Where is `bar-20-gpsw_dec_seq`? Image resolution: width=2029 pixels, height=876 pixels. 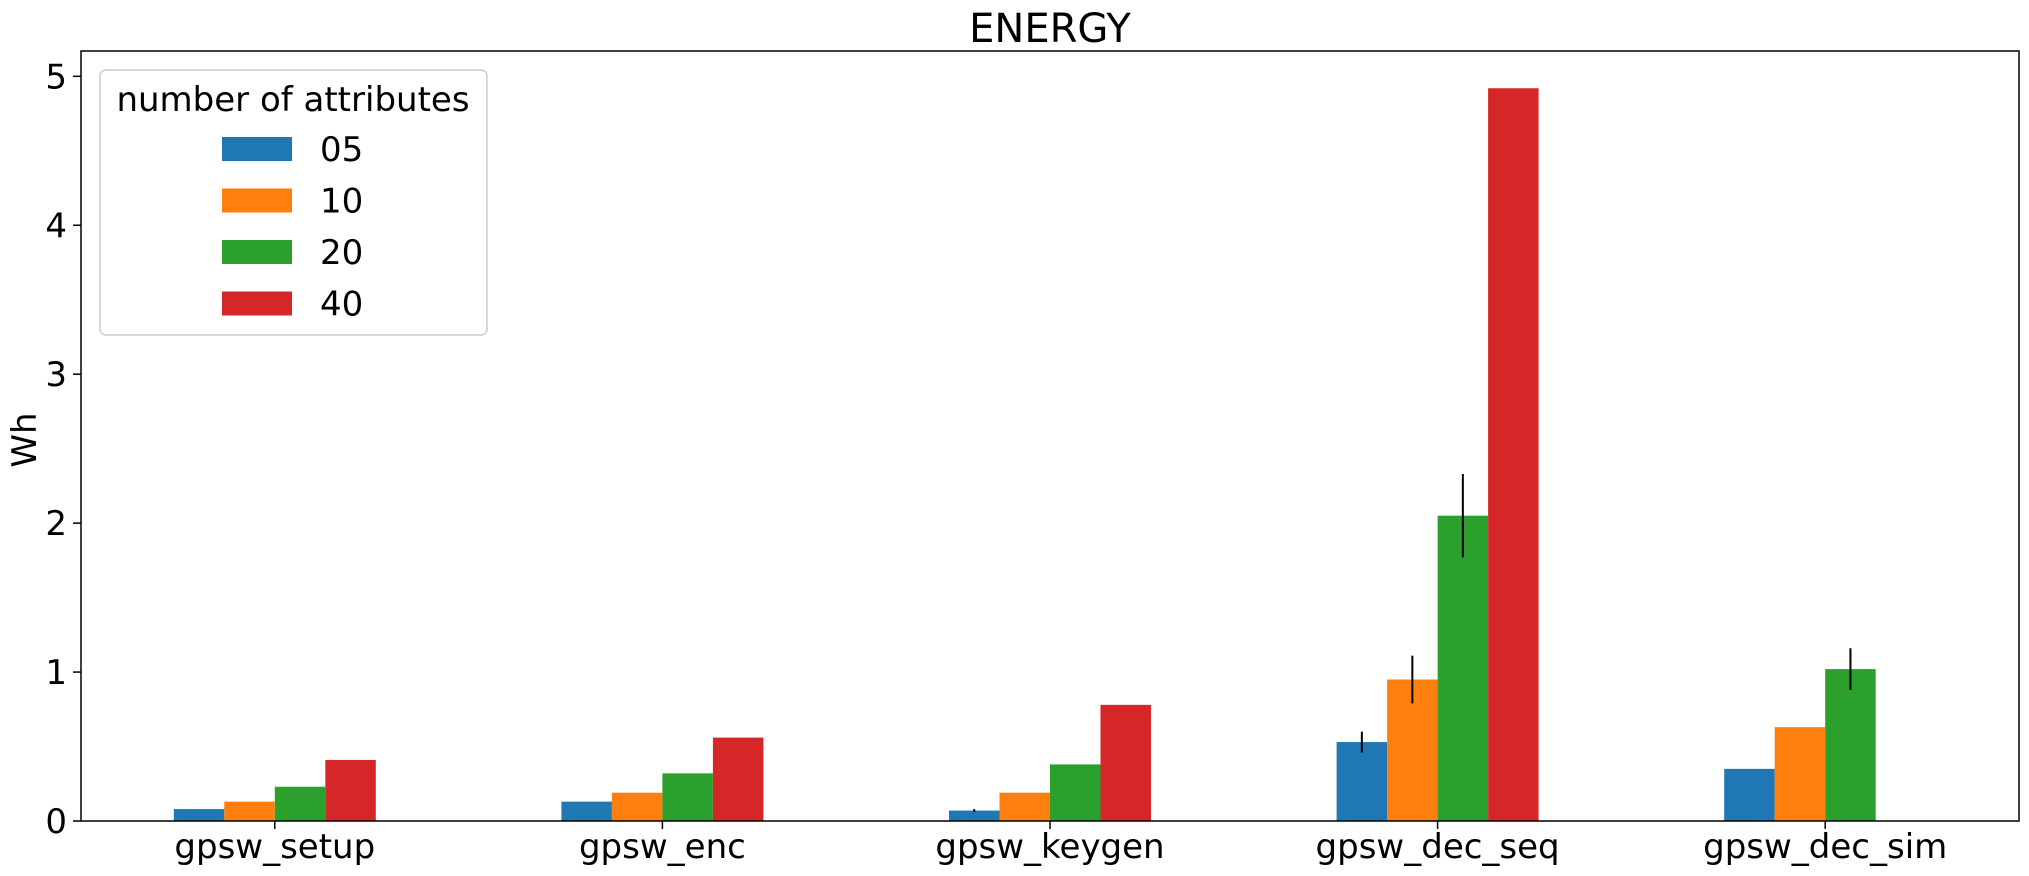 bar-20-gpsw_dec_seq is located at coordinates (1463, 668).